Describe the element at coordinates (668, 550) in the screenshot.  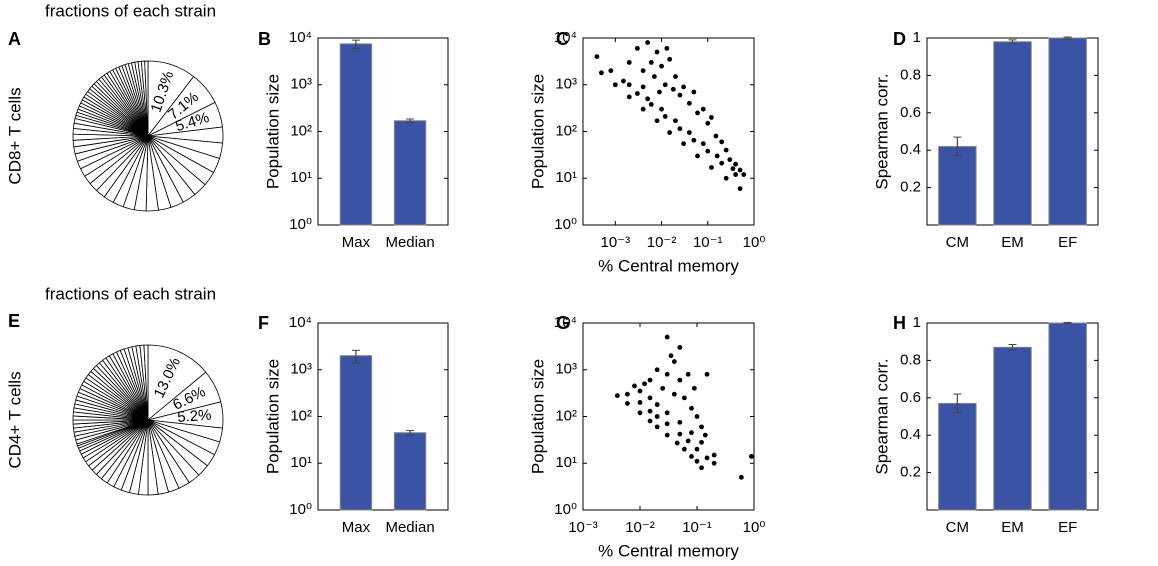
I see `x-axis-label: % Central memory` at that location.